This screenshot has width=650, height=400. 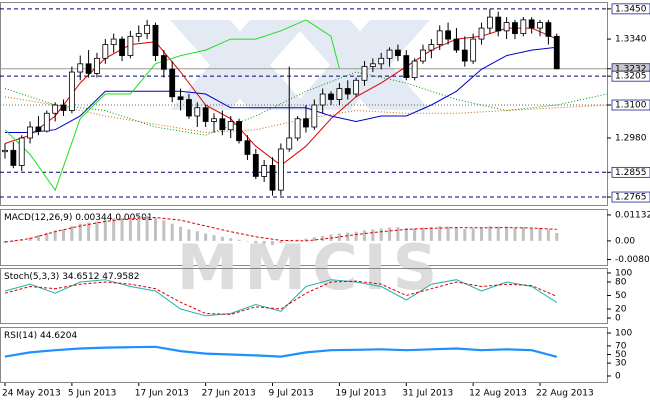 What do you see at coordinates (631, 40) in the screenshot?
I see `y-tick-label: 1.3340` at bounding box center [631, 40].